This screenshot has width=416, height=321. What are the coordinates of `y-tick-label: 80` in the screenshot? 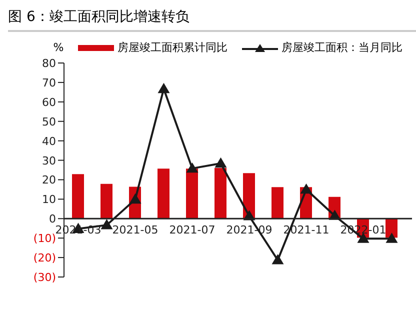 It's located at (49, 63).